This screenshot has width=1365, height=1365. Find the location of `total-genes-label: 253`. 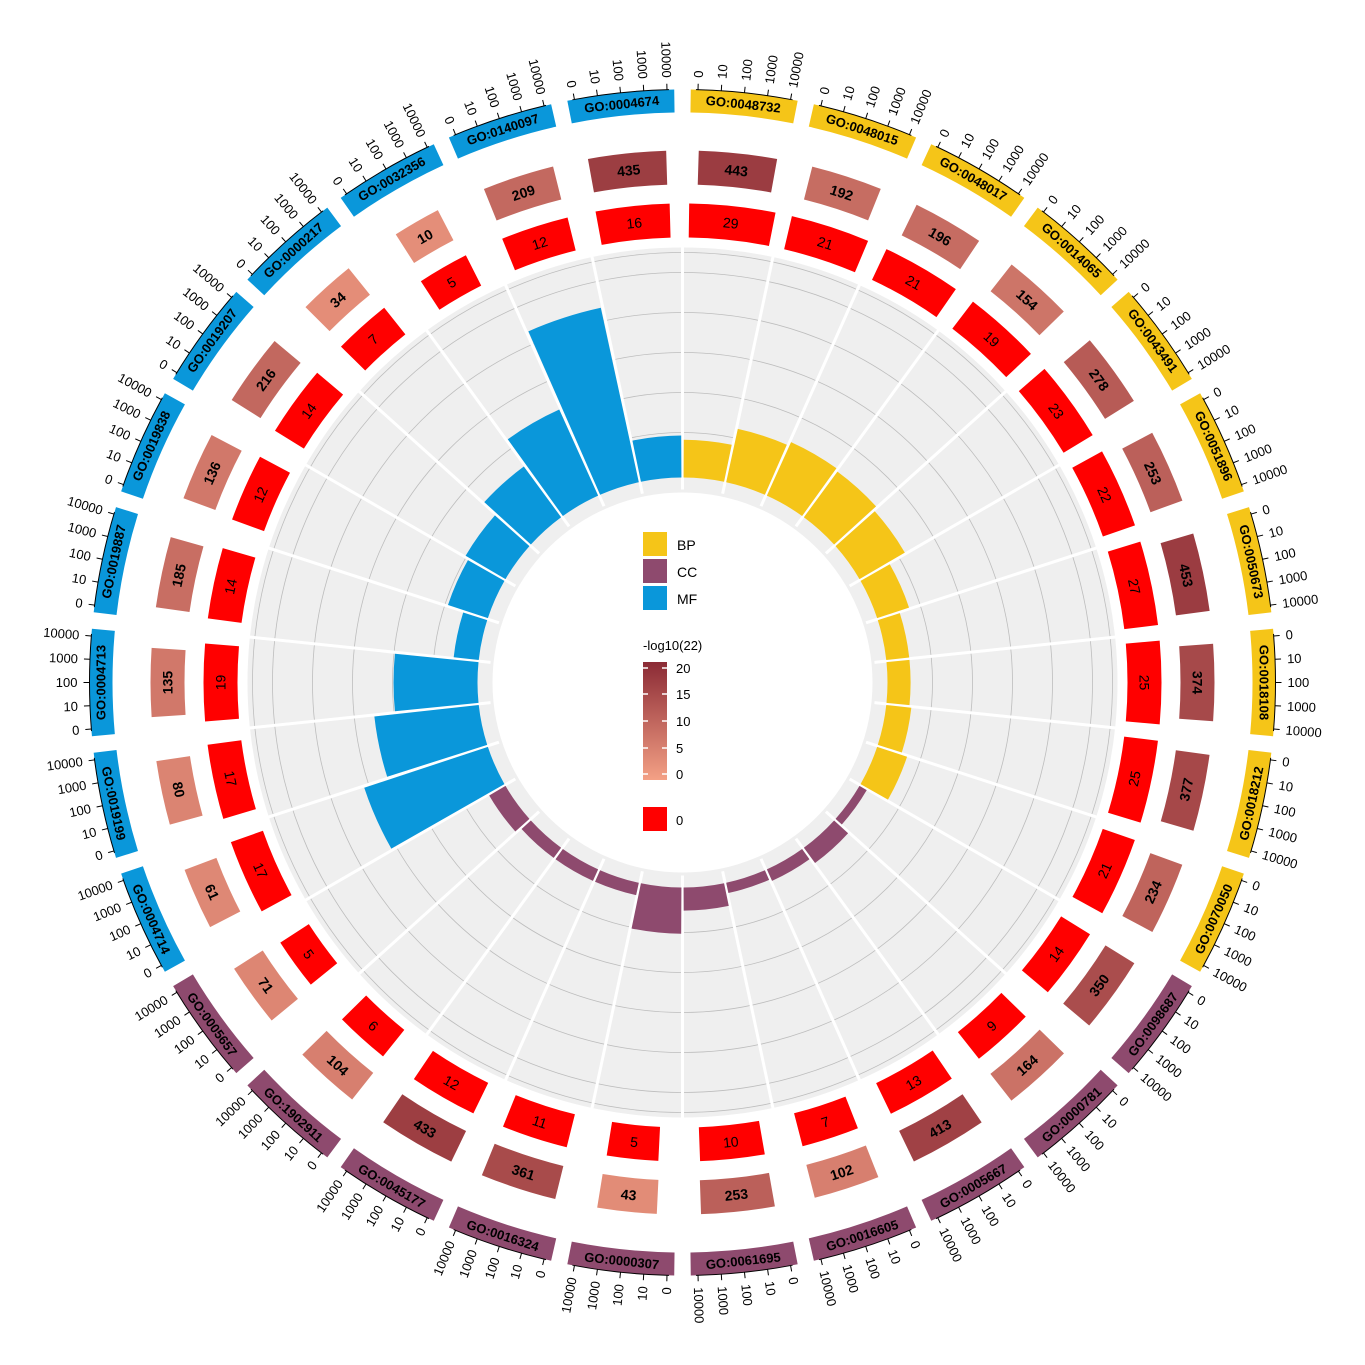

total-genes-label: 253 is located at coordinates (736, 1194).